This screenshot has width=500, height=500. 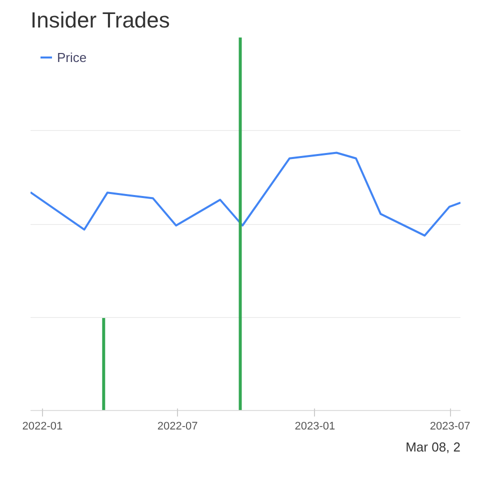 I want to click on x-tick-label: 2022-07, so click(x=177, y=426).